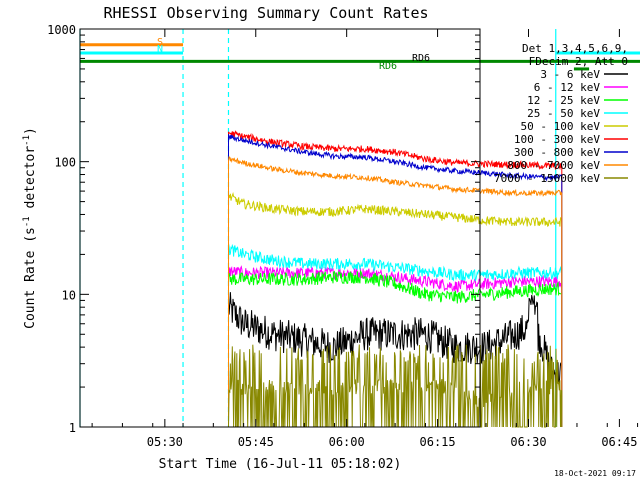  What do you see at coordinates (160, 49) in the screenshot?
I see `bar-label-n: N` at bounding box center [160, 49].